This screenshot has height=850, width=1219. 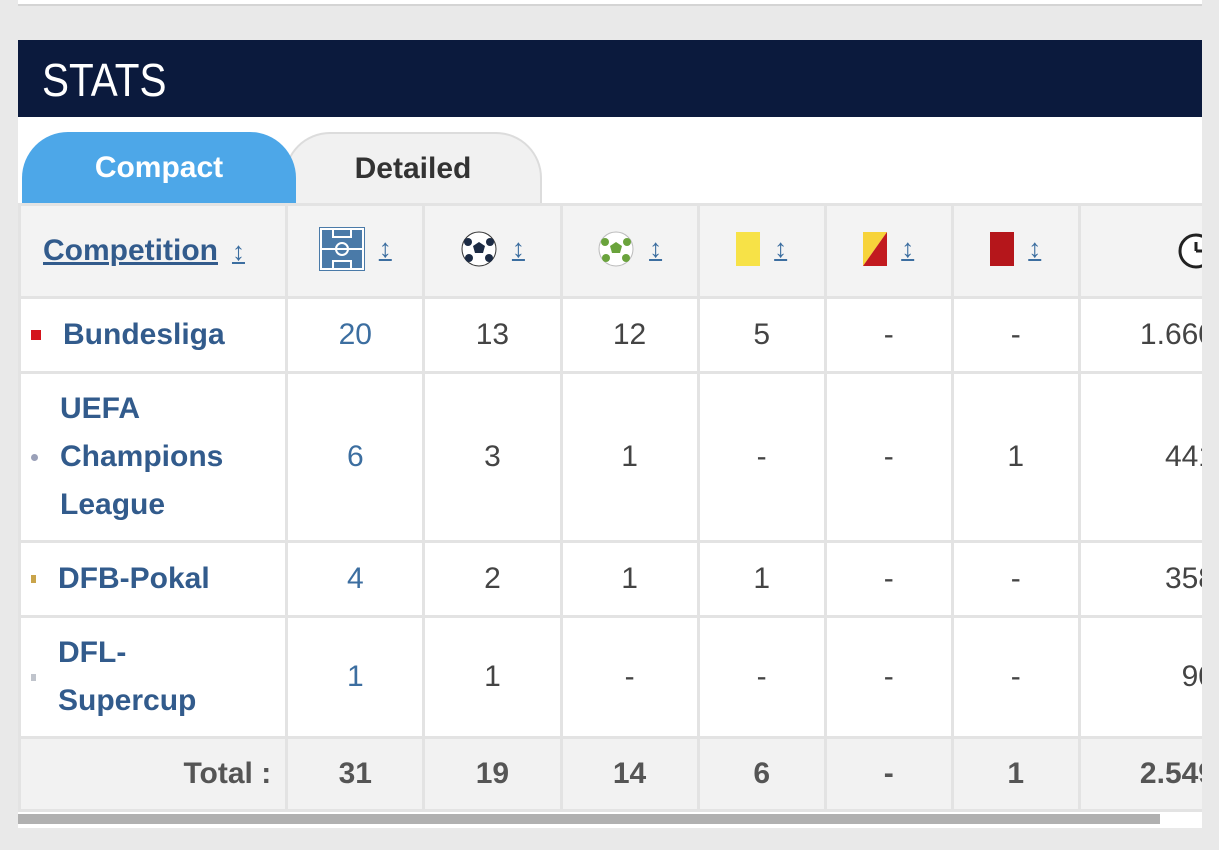 I want to click on assists-cell: -, so click(x=629, y=677).